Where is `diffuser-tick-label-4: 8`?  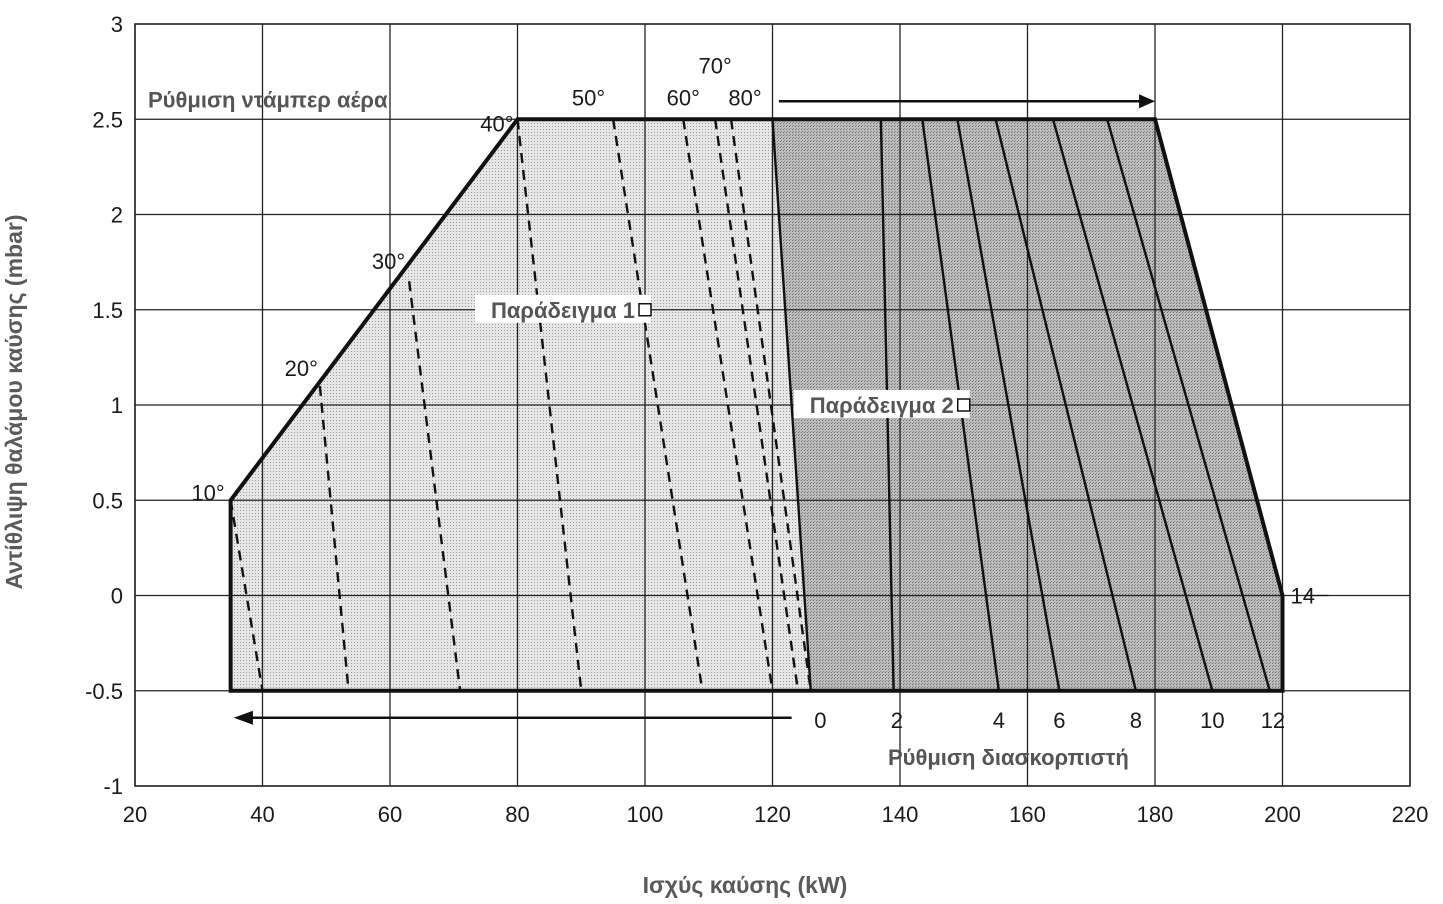 diffuser-tick-label-4: 8 is located at coordinates (1136, 720).